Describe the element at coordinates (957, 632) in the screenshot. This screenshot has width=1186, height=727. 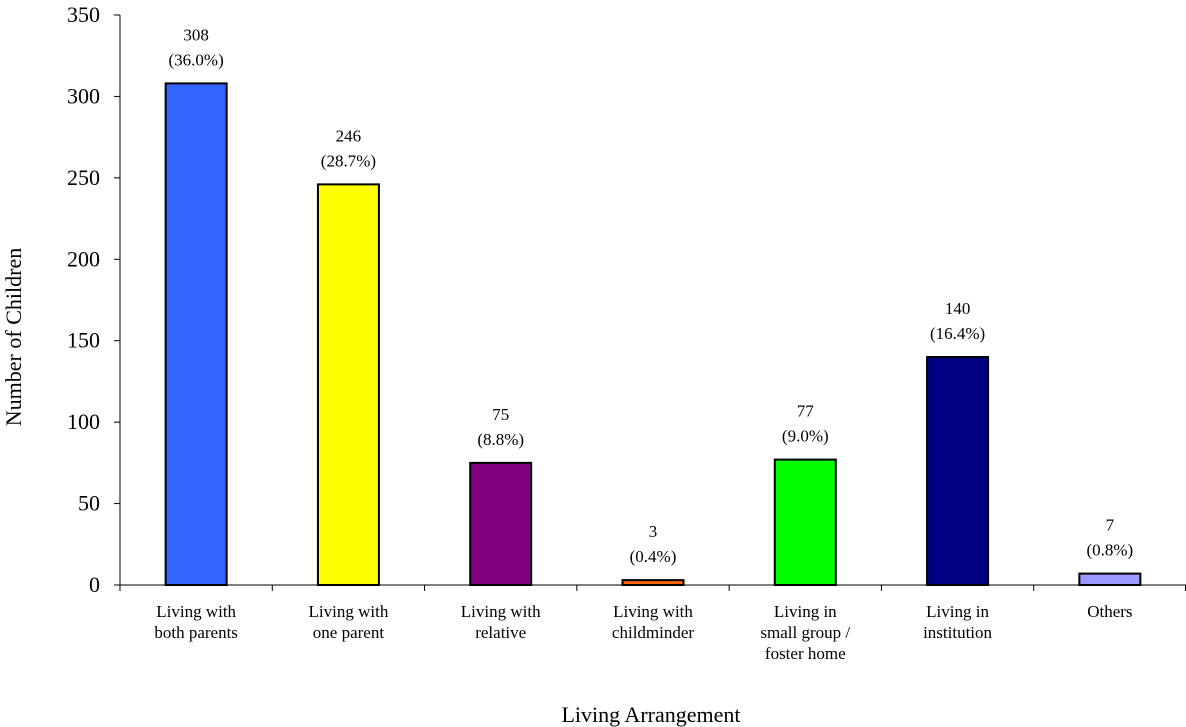
I see `x-tick-label: institution` at that location.